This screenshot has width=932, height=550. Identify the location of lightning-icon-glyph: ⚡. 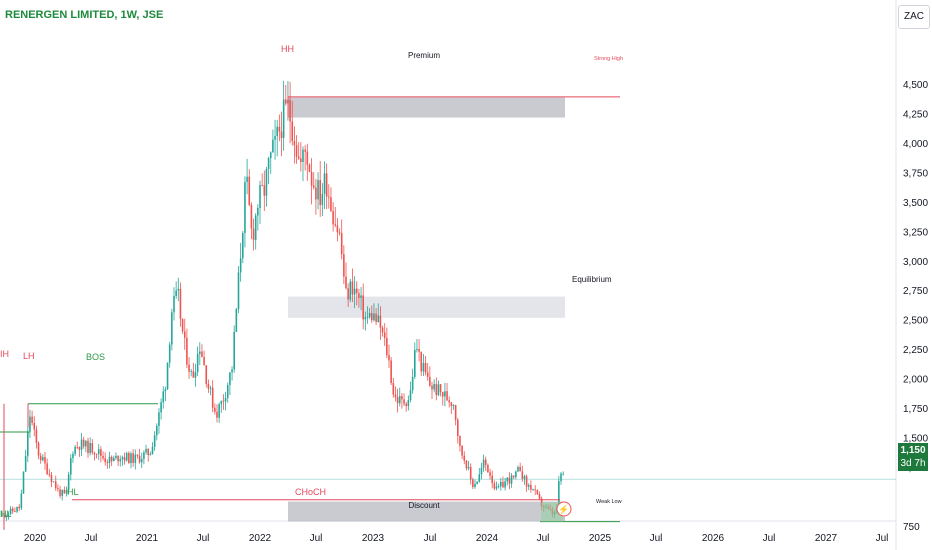
(563, 510).